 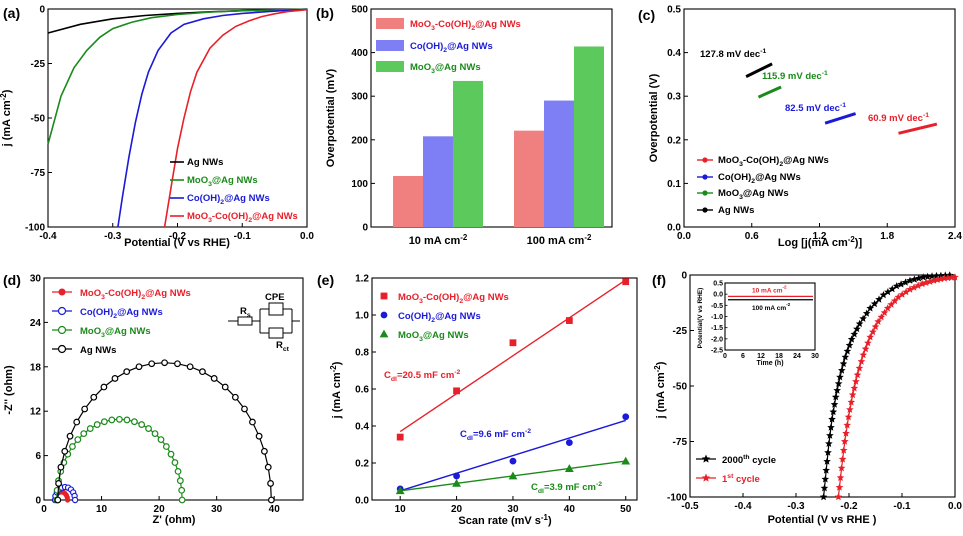 I want to click on legend-marker-e, so click(x=384, y=315).